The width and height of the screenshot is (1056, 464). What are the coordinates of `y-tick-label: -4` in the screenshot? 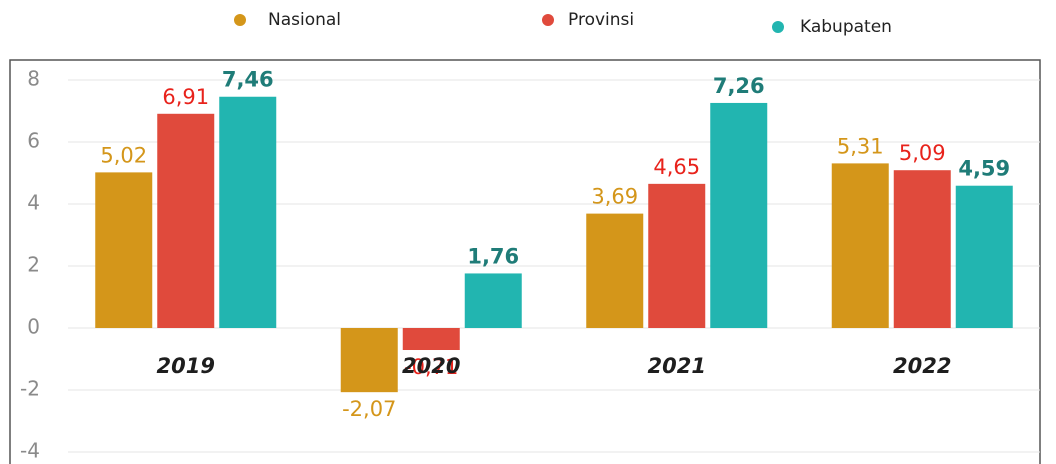 It's located at (30, 451).